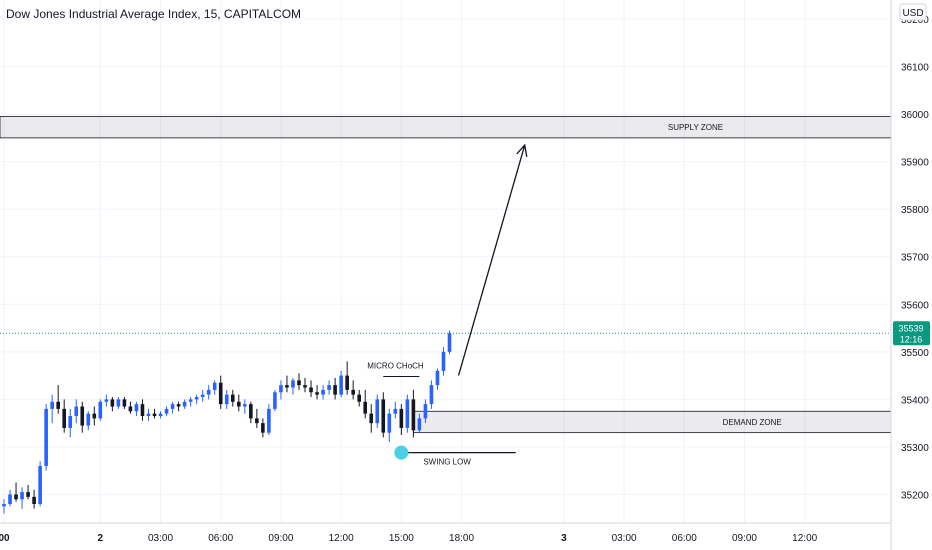 This screenshot has height=550, width=932. I want to click on y-tick-label: 35500, so click(915, 353).